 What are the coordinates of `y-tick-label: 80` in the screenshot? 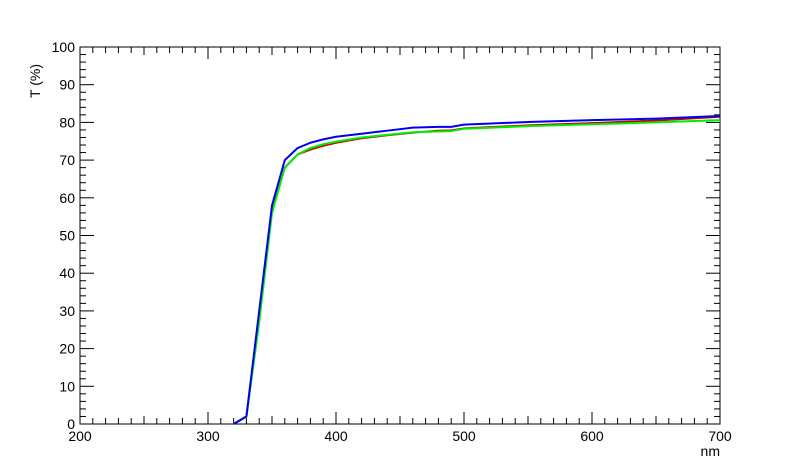 It's located at (67, 122).